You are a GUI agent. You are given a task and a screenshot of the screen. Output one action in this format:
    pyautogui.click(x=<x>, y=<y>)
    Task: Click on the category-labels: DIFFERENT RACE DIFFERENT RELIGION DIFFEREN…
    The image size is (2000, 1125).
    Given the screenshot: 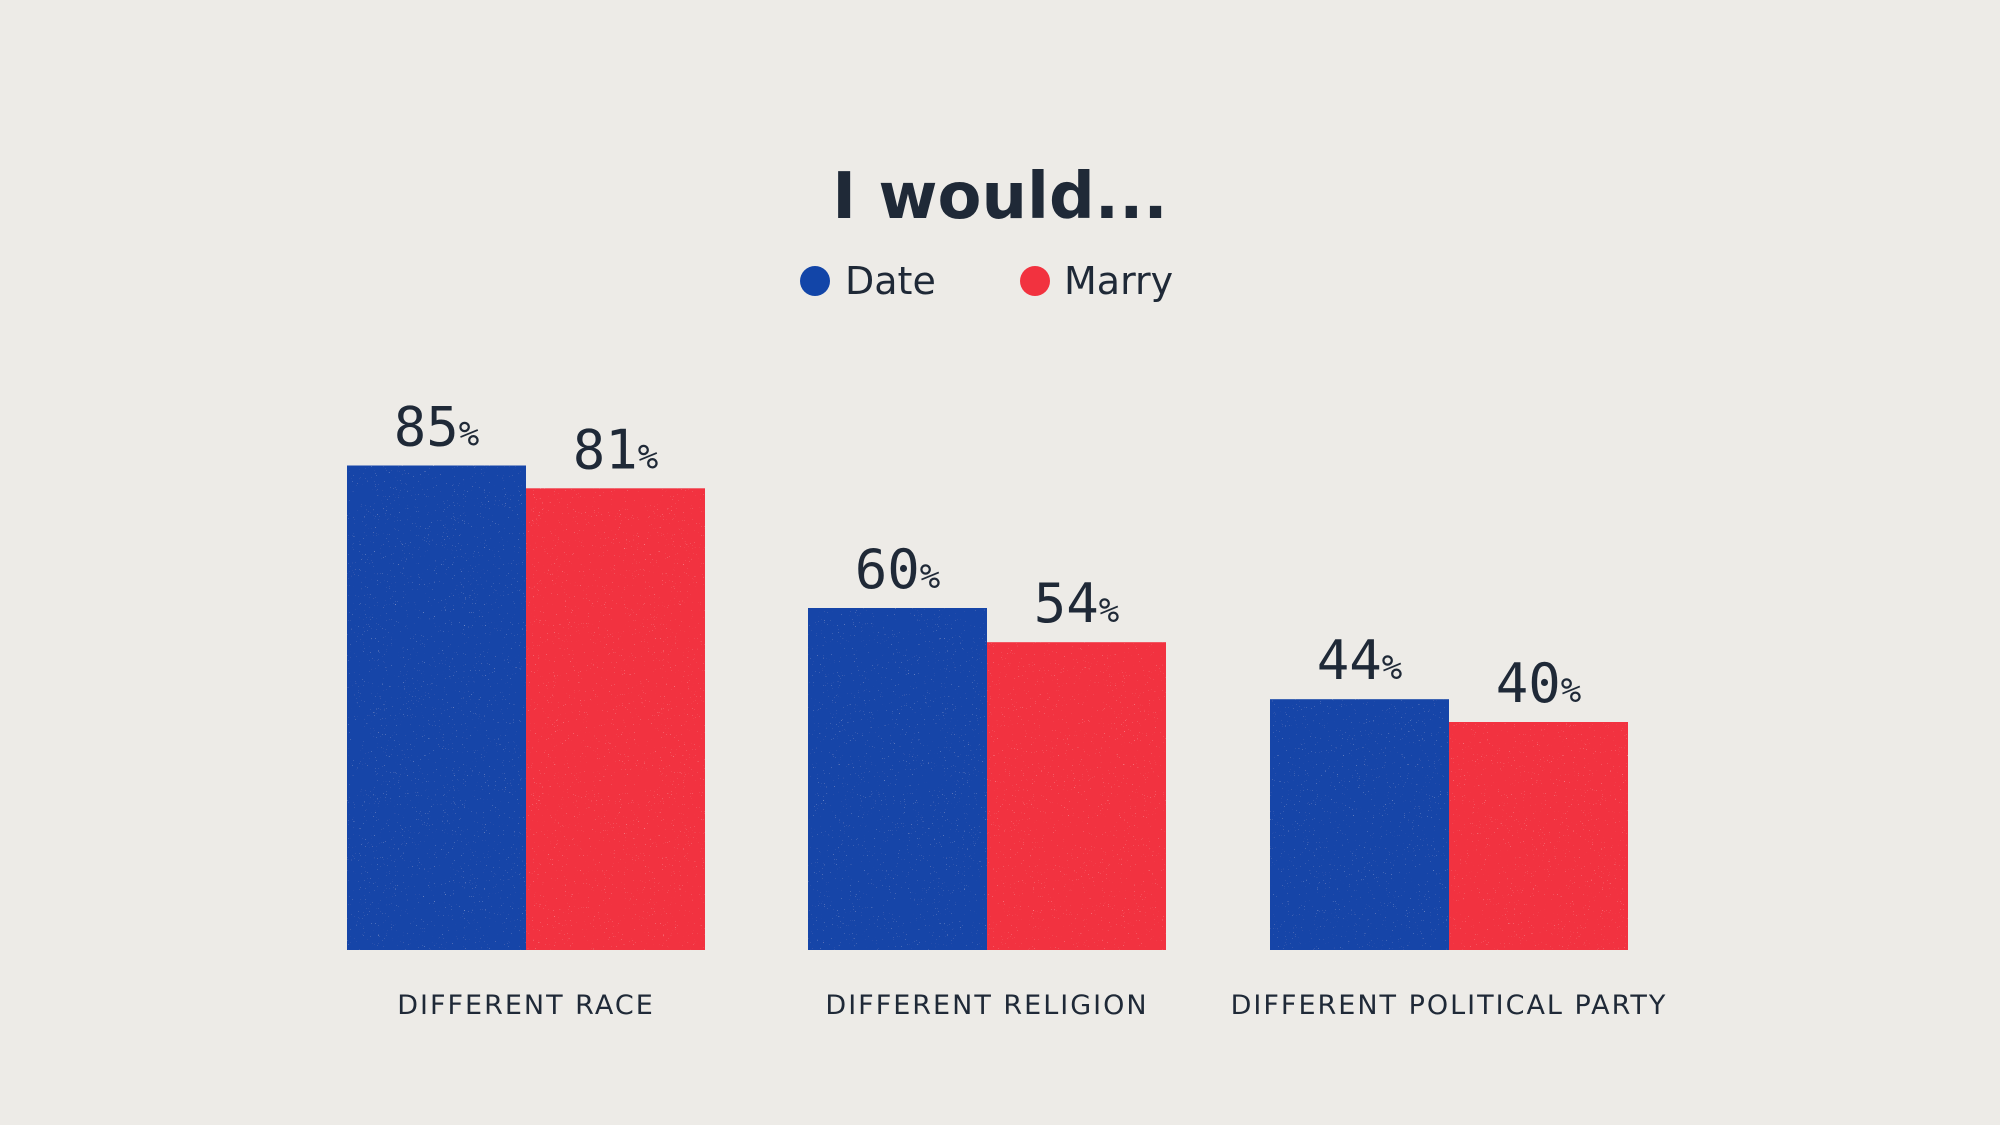 What is the action you would take?
    pyautogui.click(x=1032, y=1005)
    